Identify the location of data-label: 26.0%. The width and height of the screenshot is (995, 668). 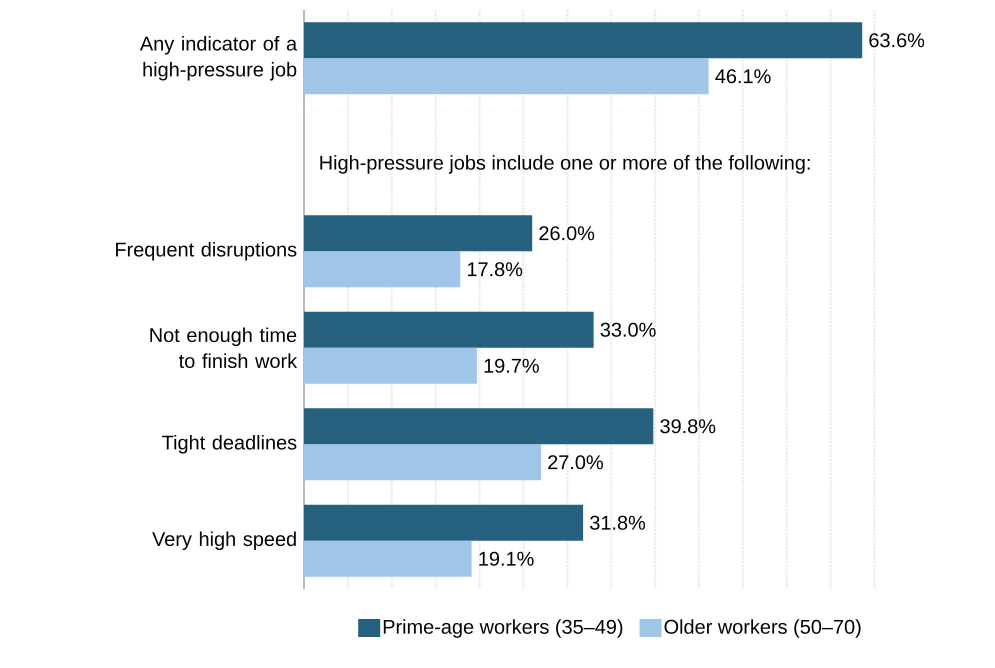
(566, 233).